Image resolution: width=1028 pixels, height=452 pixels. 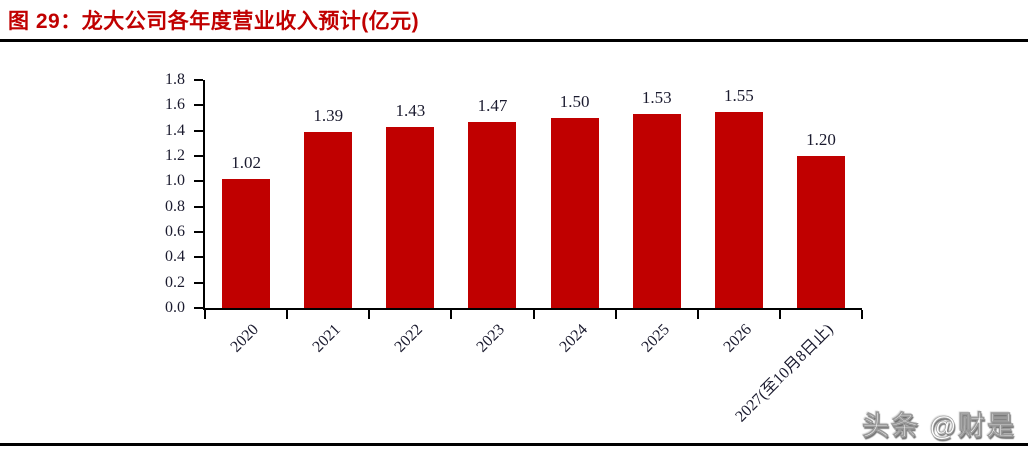 I want to click on bottom-divider, so click(x=514, y=444).